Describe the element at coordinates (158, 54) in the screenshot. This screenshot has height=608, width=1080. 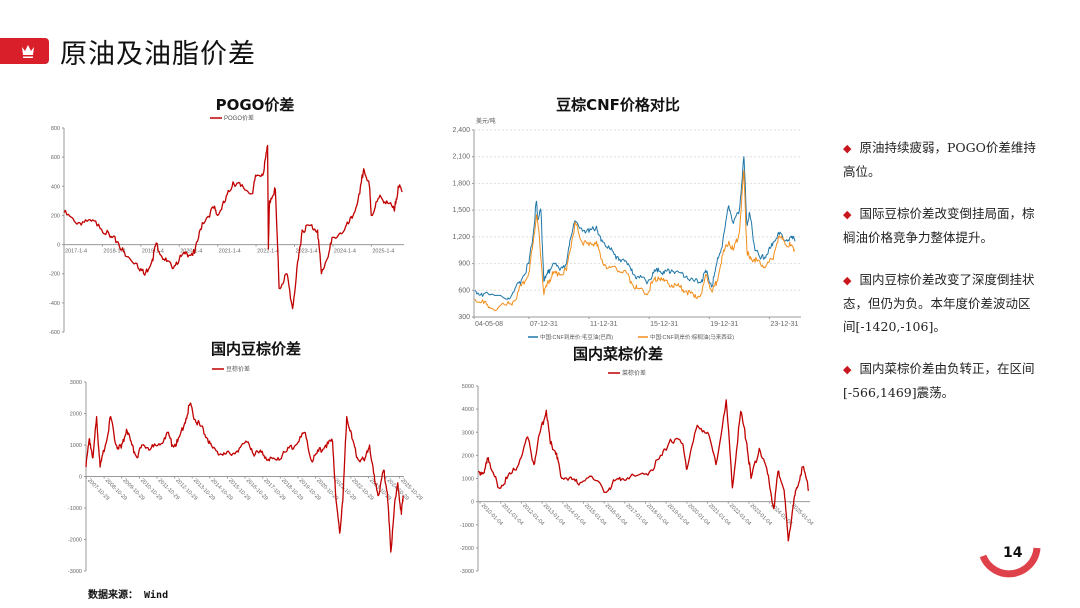
I see `page-title: 原油及油脂价差` at that location.